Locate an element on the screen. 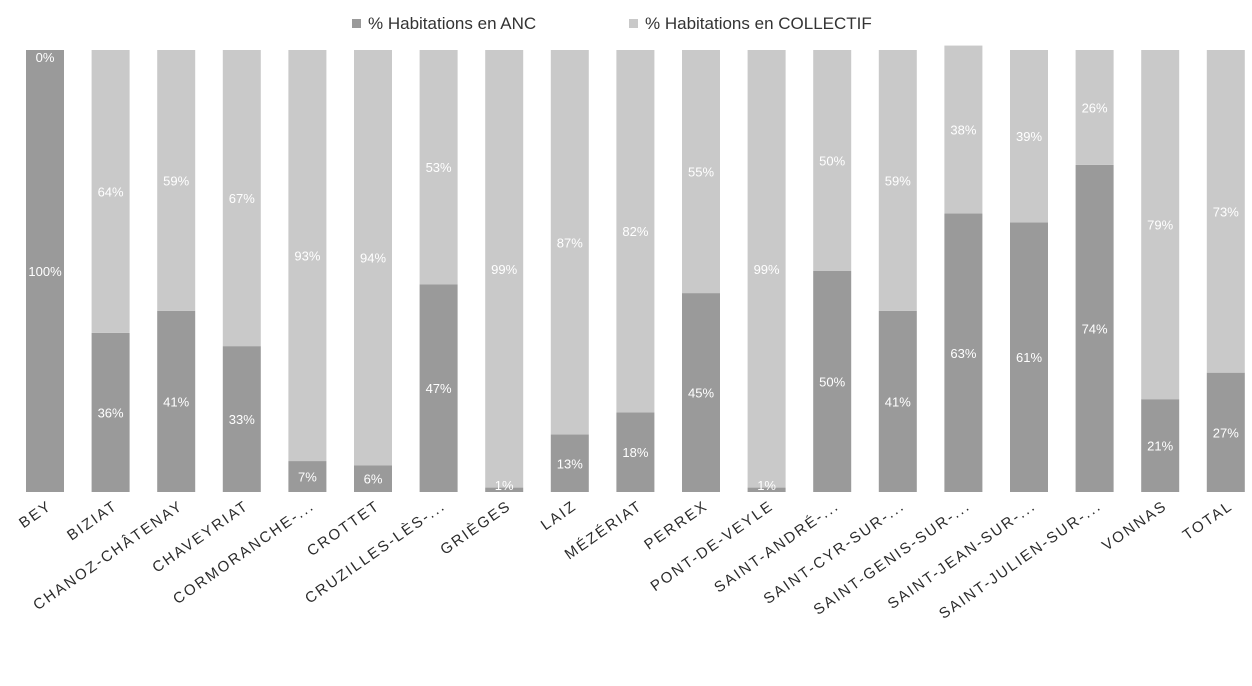 The width and height of the screenshot is (1252, 686). value-label-collectif-1: 64% is located at coordinates (111, 191).